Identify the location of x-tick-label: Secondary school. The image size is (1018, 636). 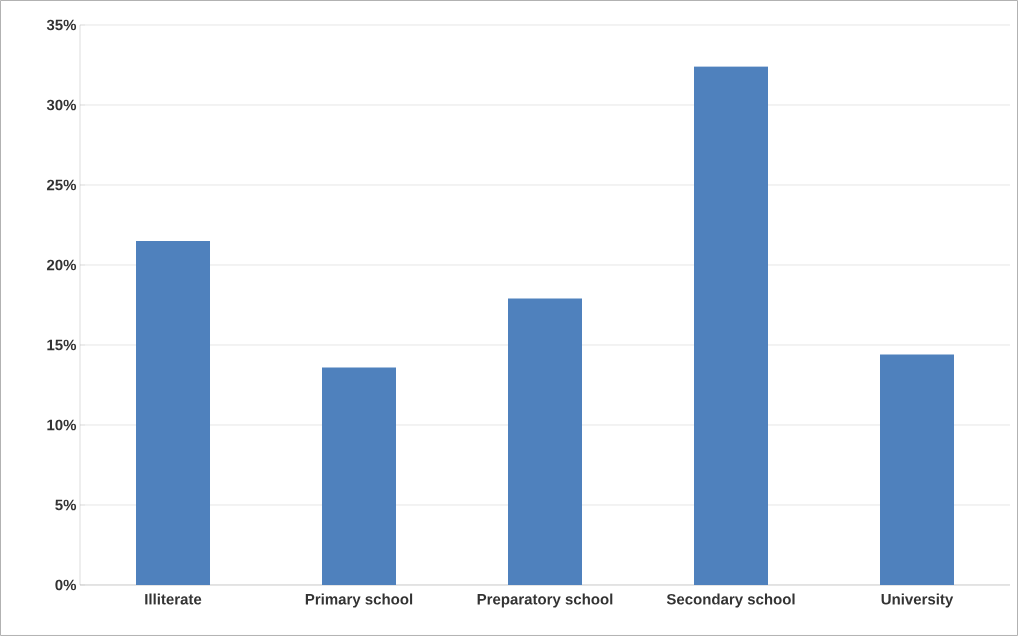
(730, 600).